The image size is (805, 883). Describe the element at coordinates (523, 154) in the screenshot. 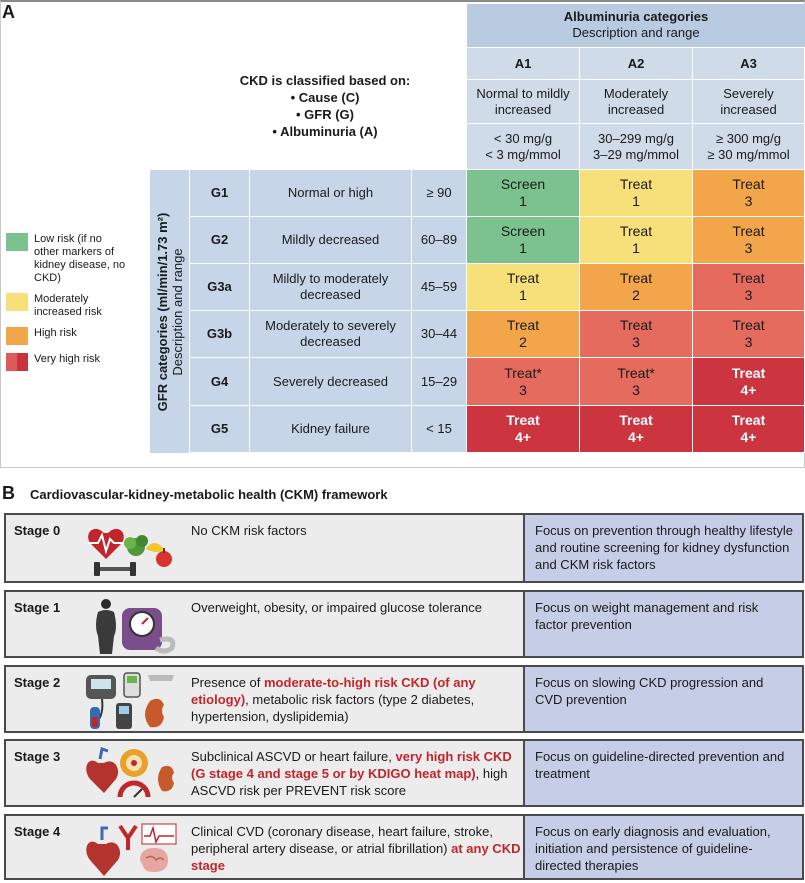

I see `col-a1-range-mmol: < 3 mg/mmol` at that location.